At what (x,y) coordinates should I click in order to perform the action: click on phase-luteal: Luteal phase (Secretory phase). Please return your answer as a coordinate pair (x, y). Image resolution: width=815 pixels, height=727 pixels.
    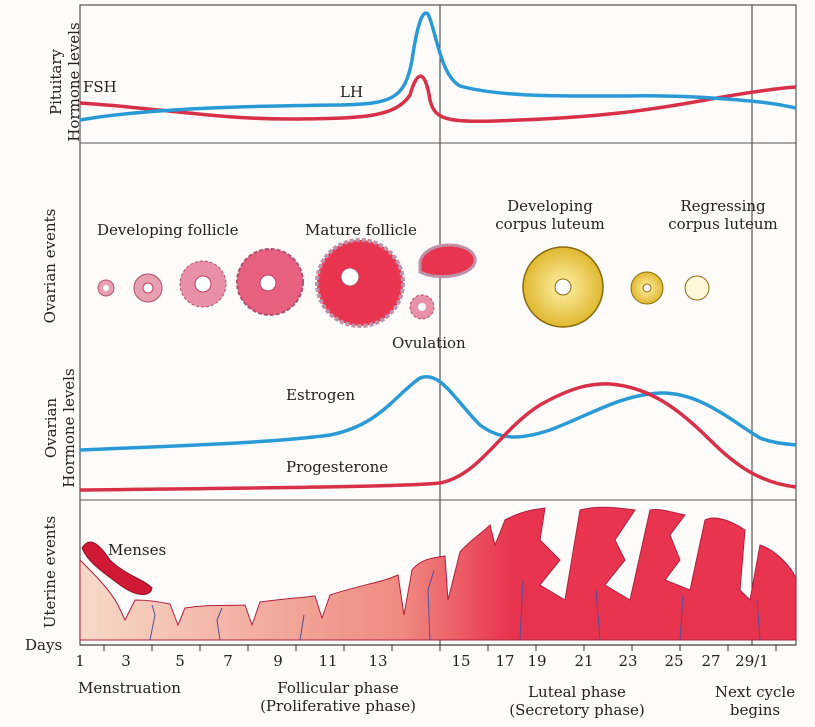
    Looking at the image, I should click on (577, 701).